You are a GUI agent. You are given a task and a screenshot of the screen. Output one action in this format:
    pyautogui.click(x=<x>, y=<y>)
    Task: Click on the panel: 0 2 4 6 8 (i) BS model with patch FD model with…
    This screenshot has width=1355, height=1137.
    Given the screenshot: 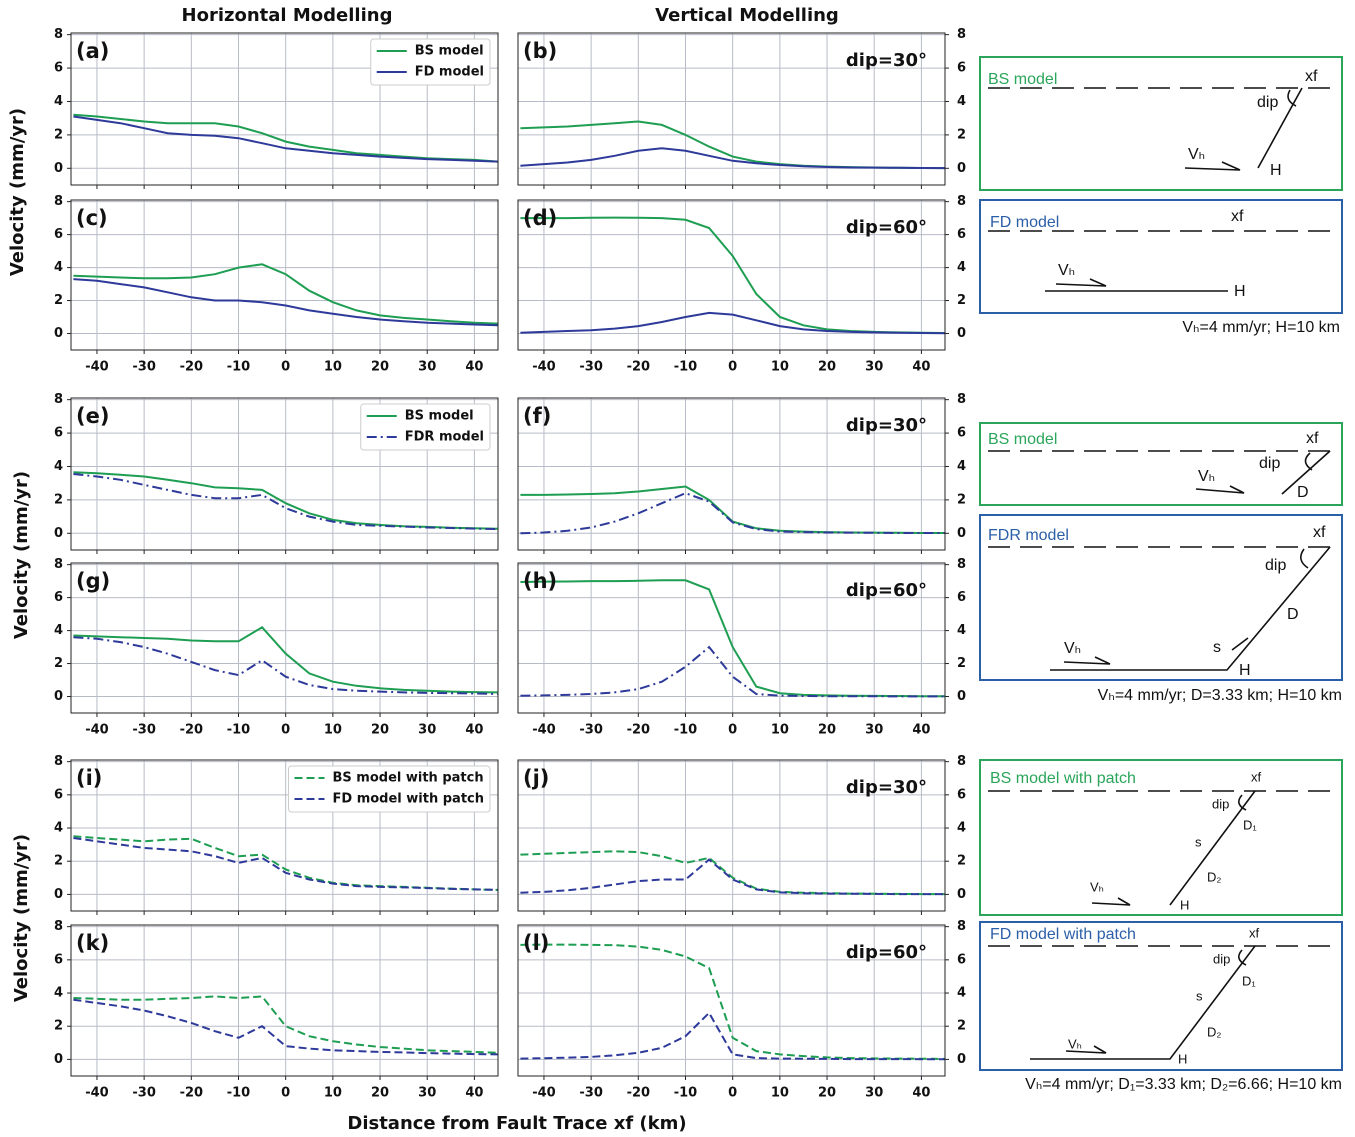 What is the action you would take?
    pyautogui.click(x=276, y=834)
    